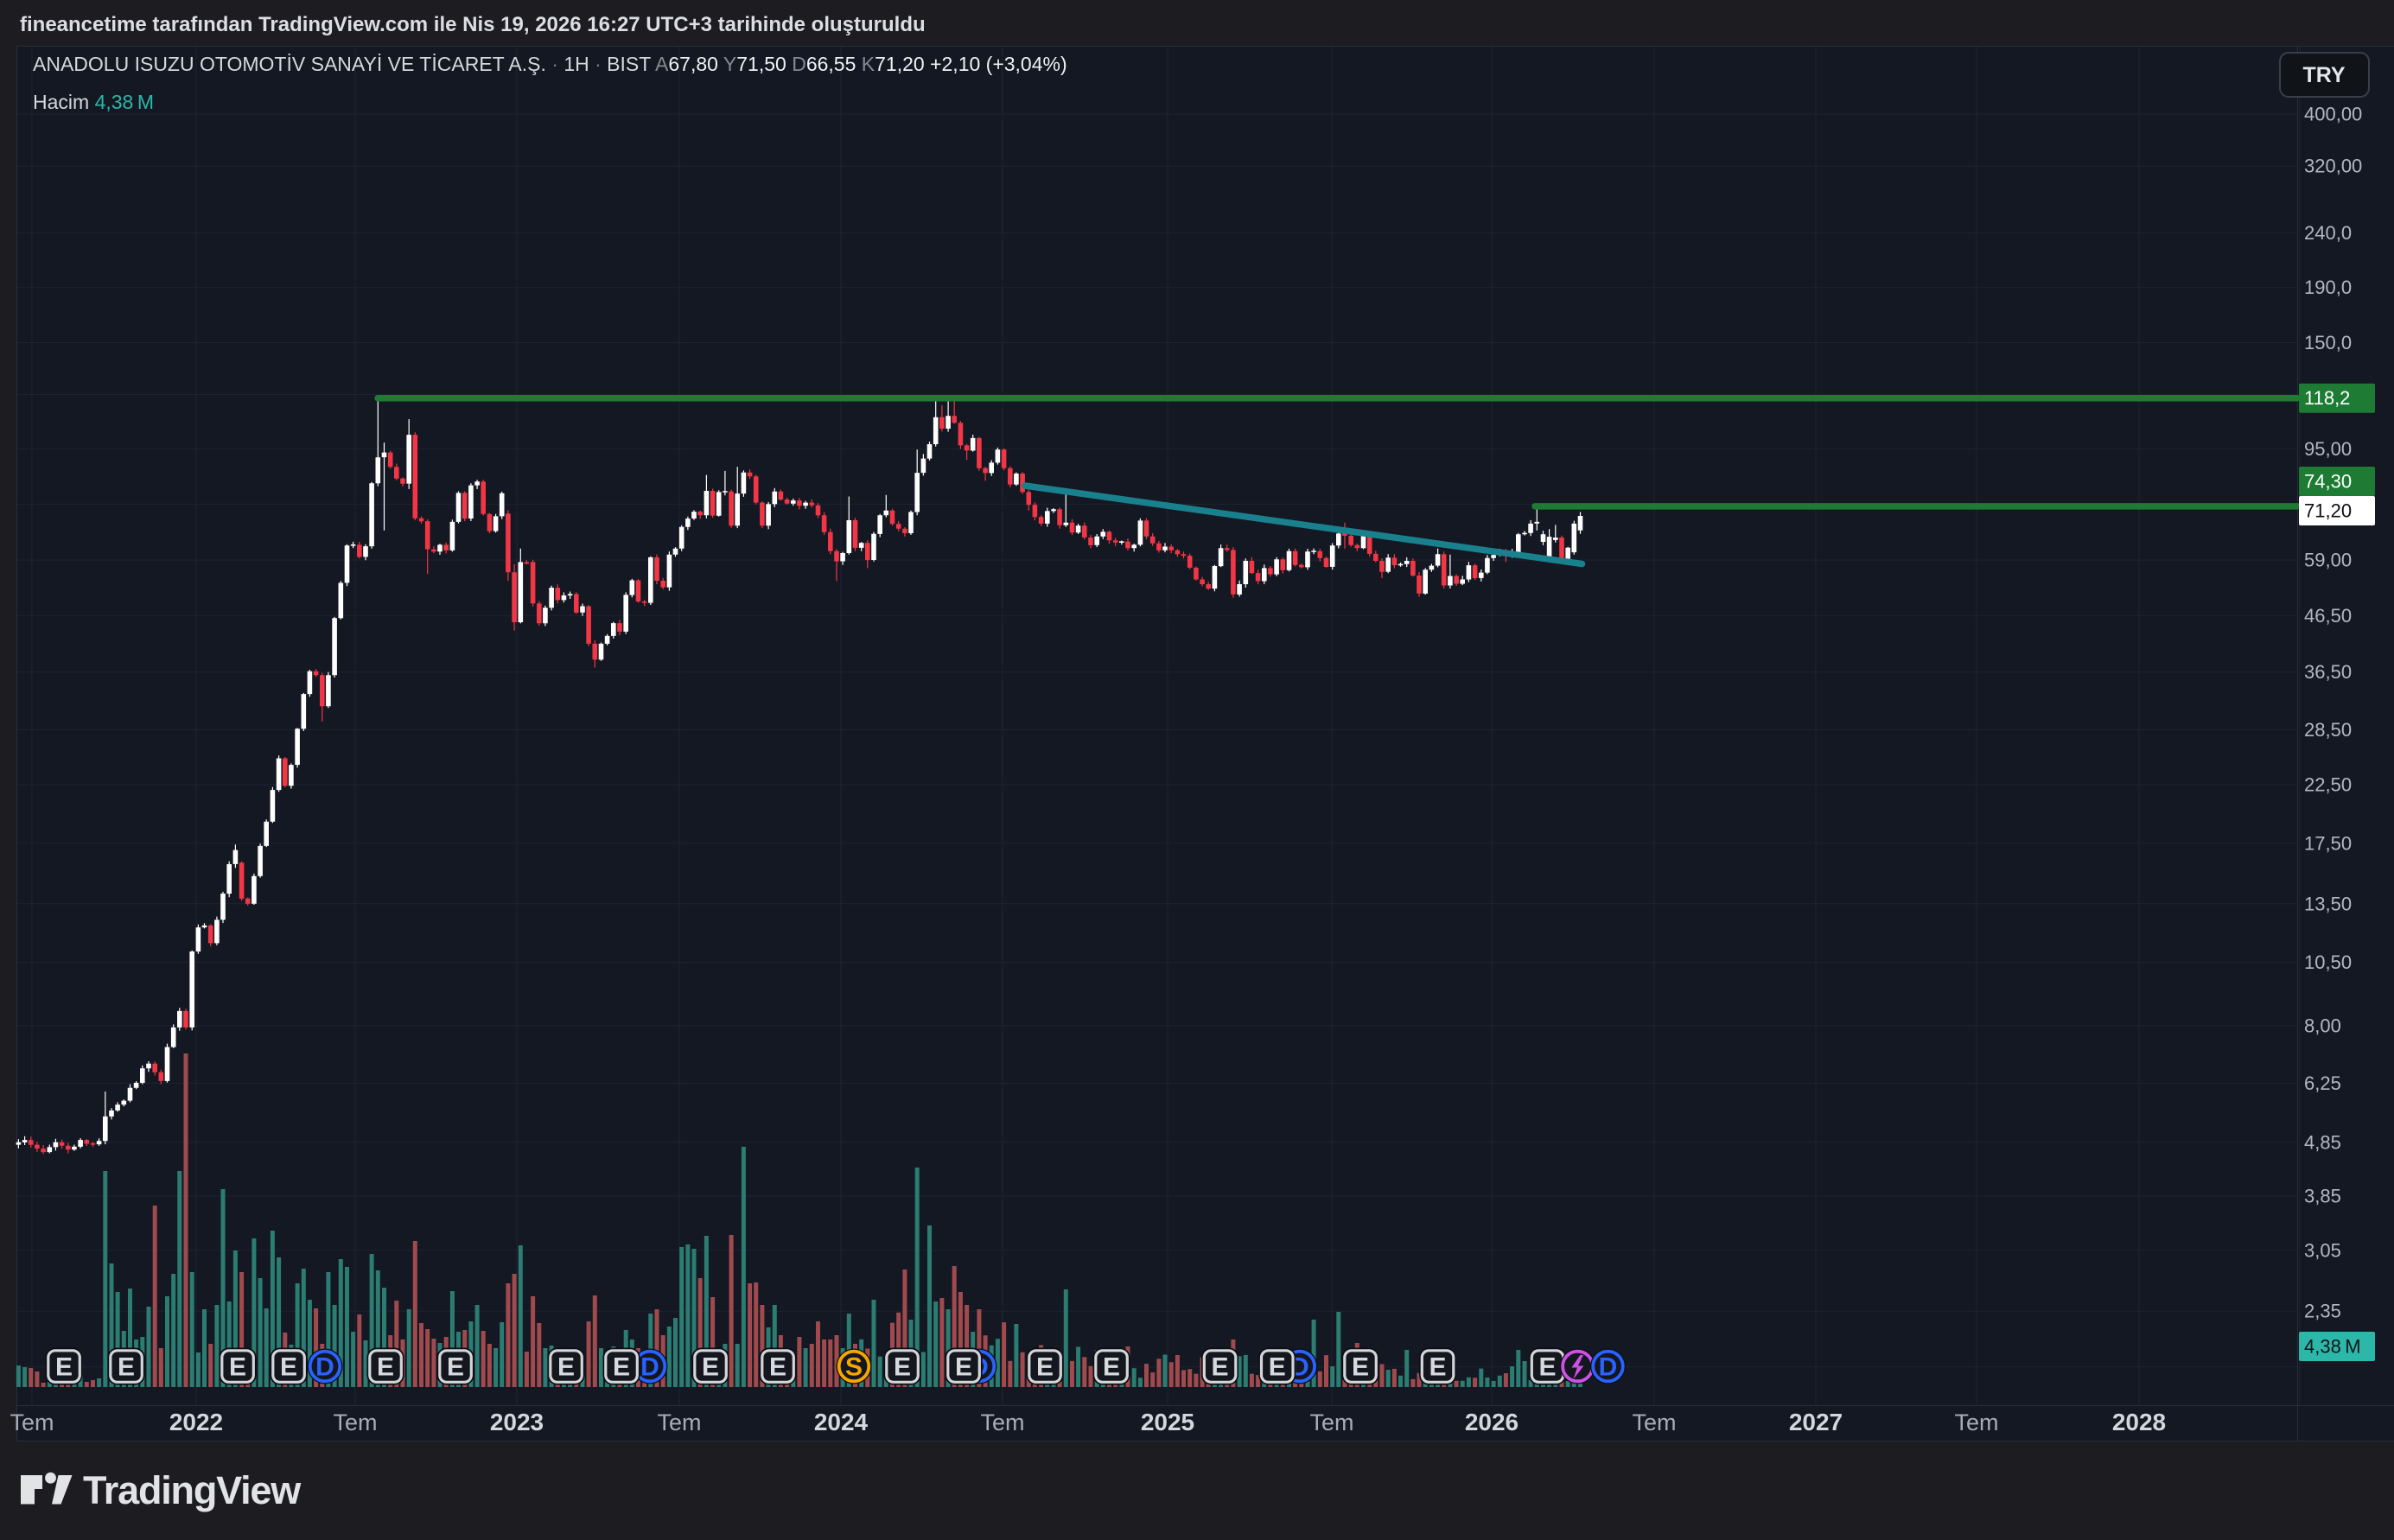 The image size is (2394, 1540). Describe the element at coordinates (2328, 449) in the screenshot. I see `svg-text: 95,00` at that location.